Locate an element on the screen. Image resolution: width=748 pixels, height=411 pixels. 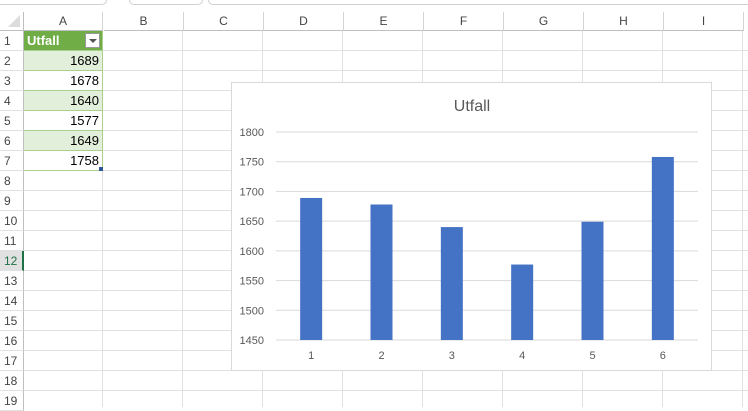
row-header-10: 10 is located at coordinates (12, 221).